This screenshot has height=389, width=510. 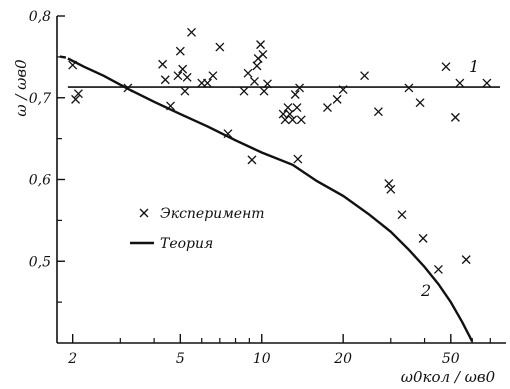 I want to click on x-tick-label: 2, so click(x=72, y=359).